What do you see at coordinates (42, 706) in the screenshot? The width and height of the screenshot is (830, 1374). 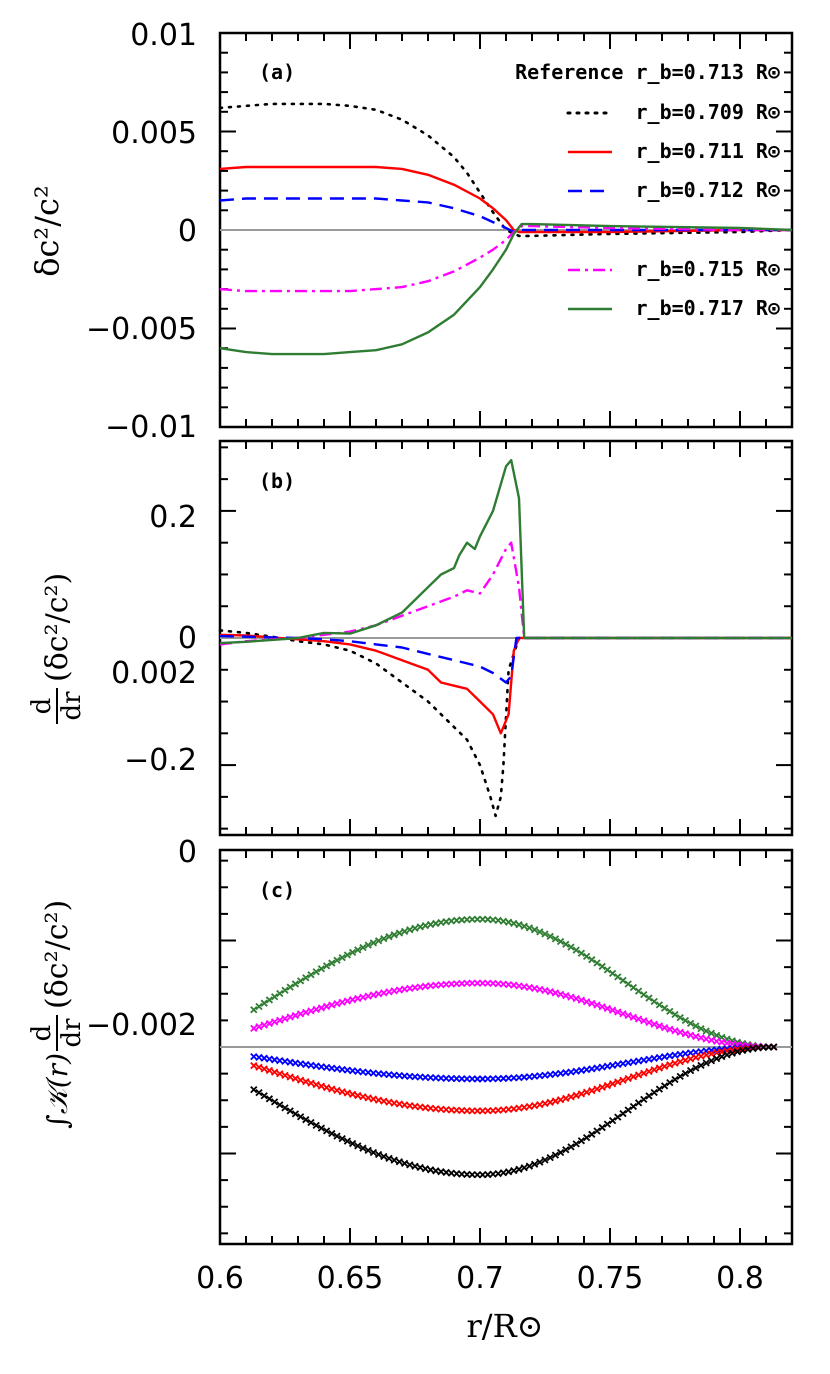 I see `panel-b-ylabel-numerator: d` at bounding box center [42, 706].